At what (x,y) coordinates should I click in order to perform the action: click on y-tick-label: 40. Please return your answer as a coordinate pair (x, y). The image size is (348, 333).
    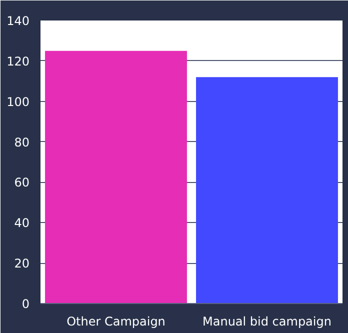
    Looking at the image, I should click on (22, 223).